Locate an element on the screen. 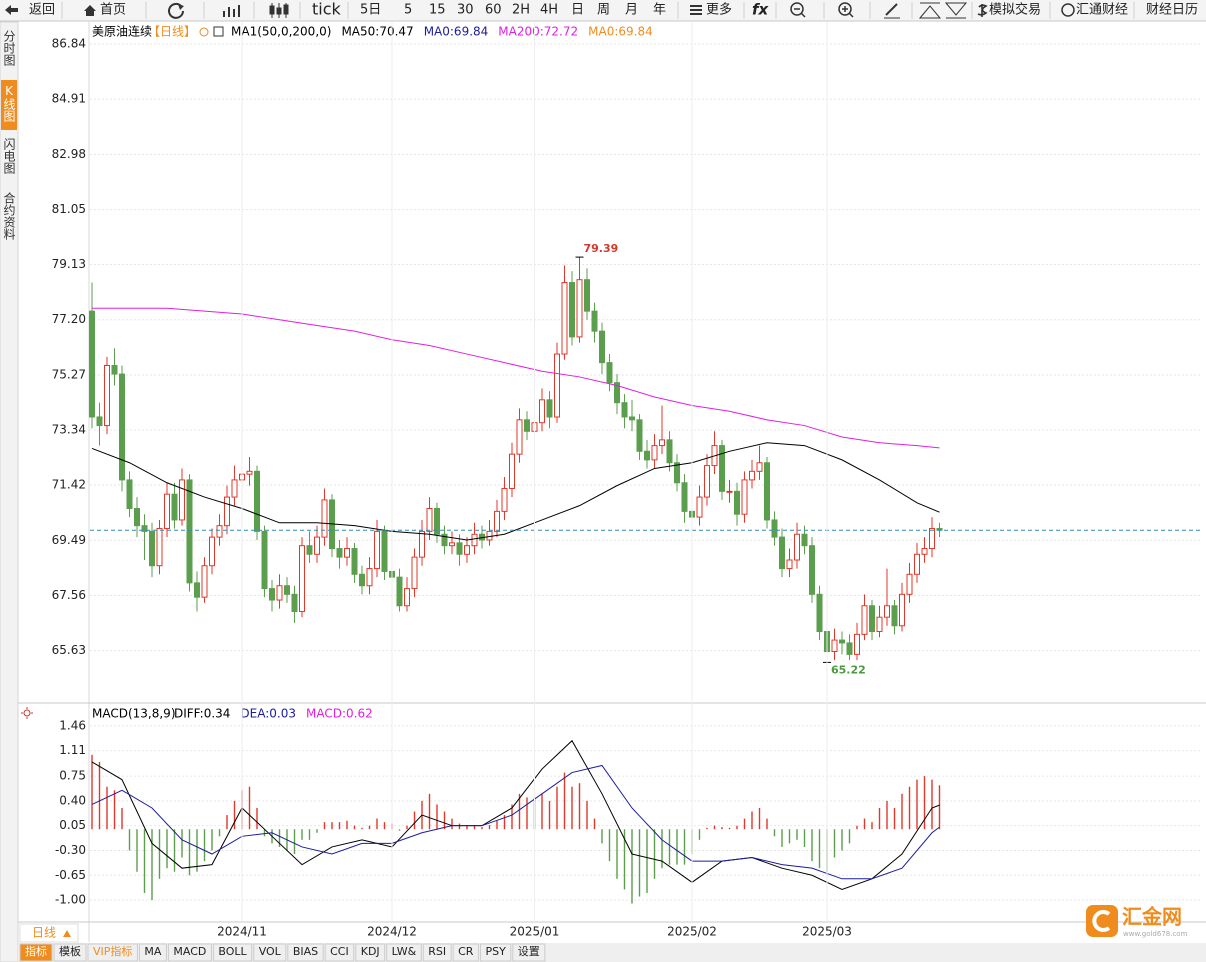  legend-item: DIFF:0.34 is located at coordinates (202, 714).